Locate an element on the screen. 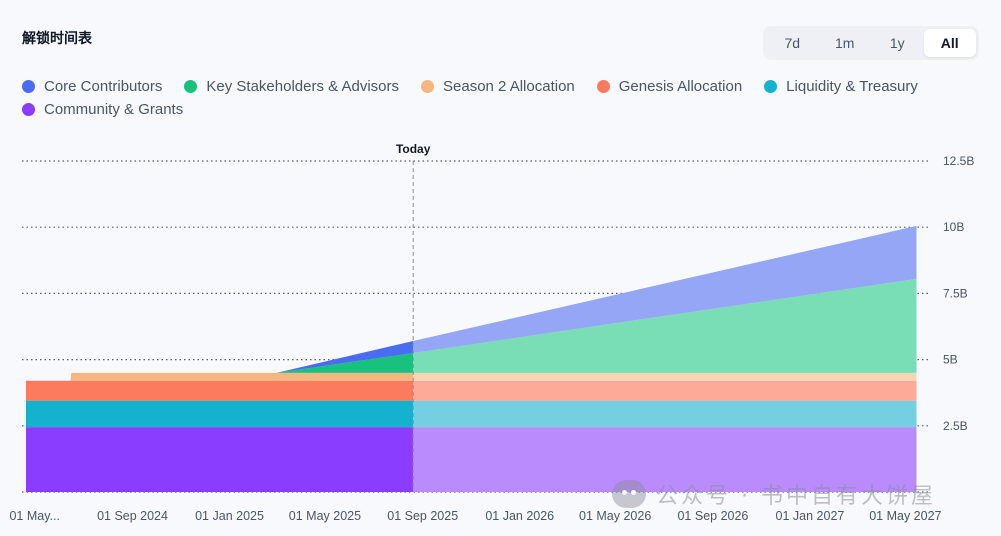 The width and height of the screenshot is (1001, 536). area-genesis-allocation-past is located at coordinates (219, 390).